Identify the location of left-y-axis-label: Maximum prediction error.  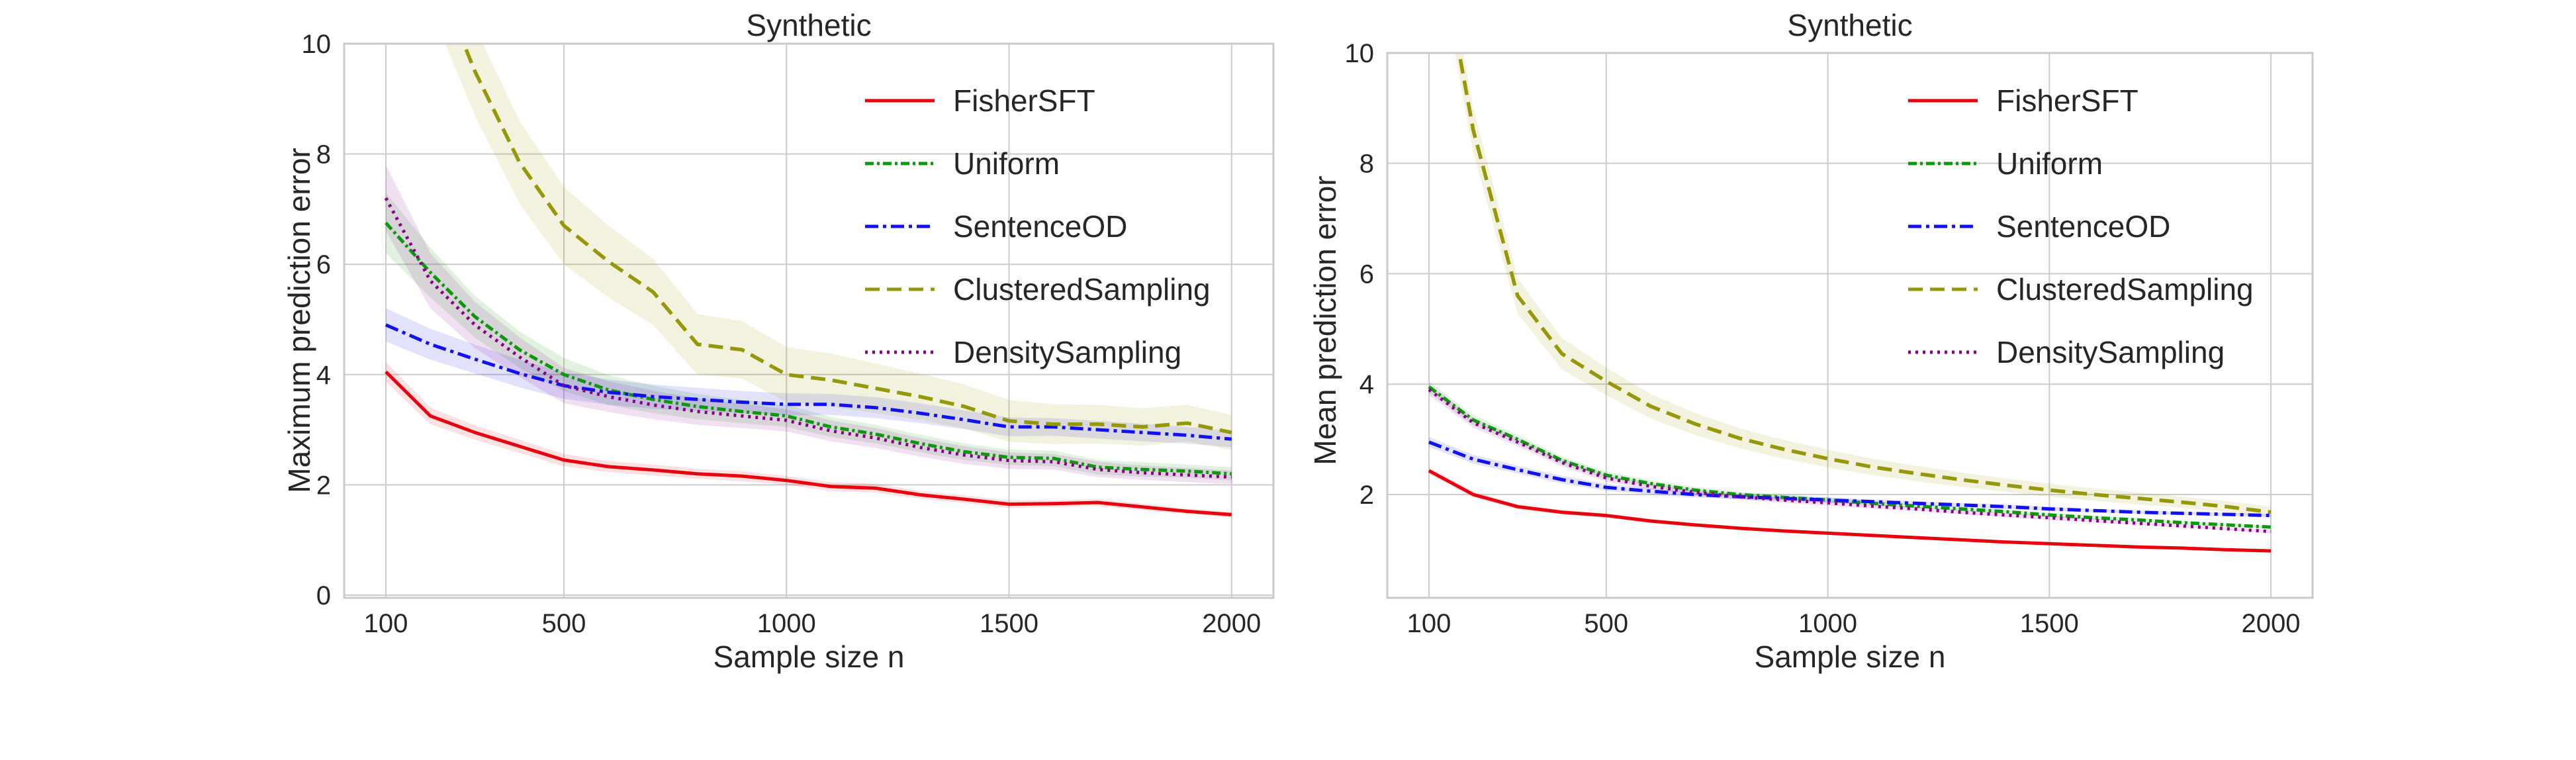
(299, 320).